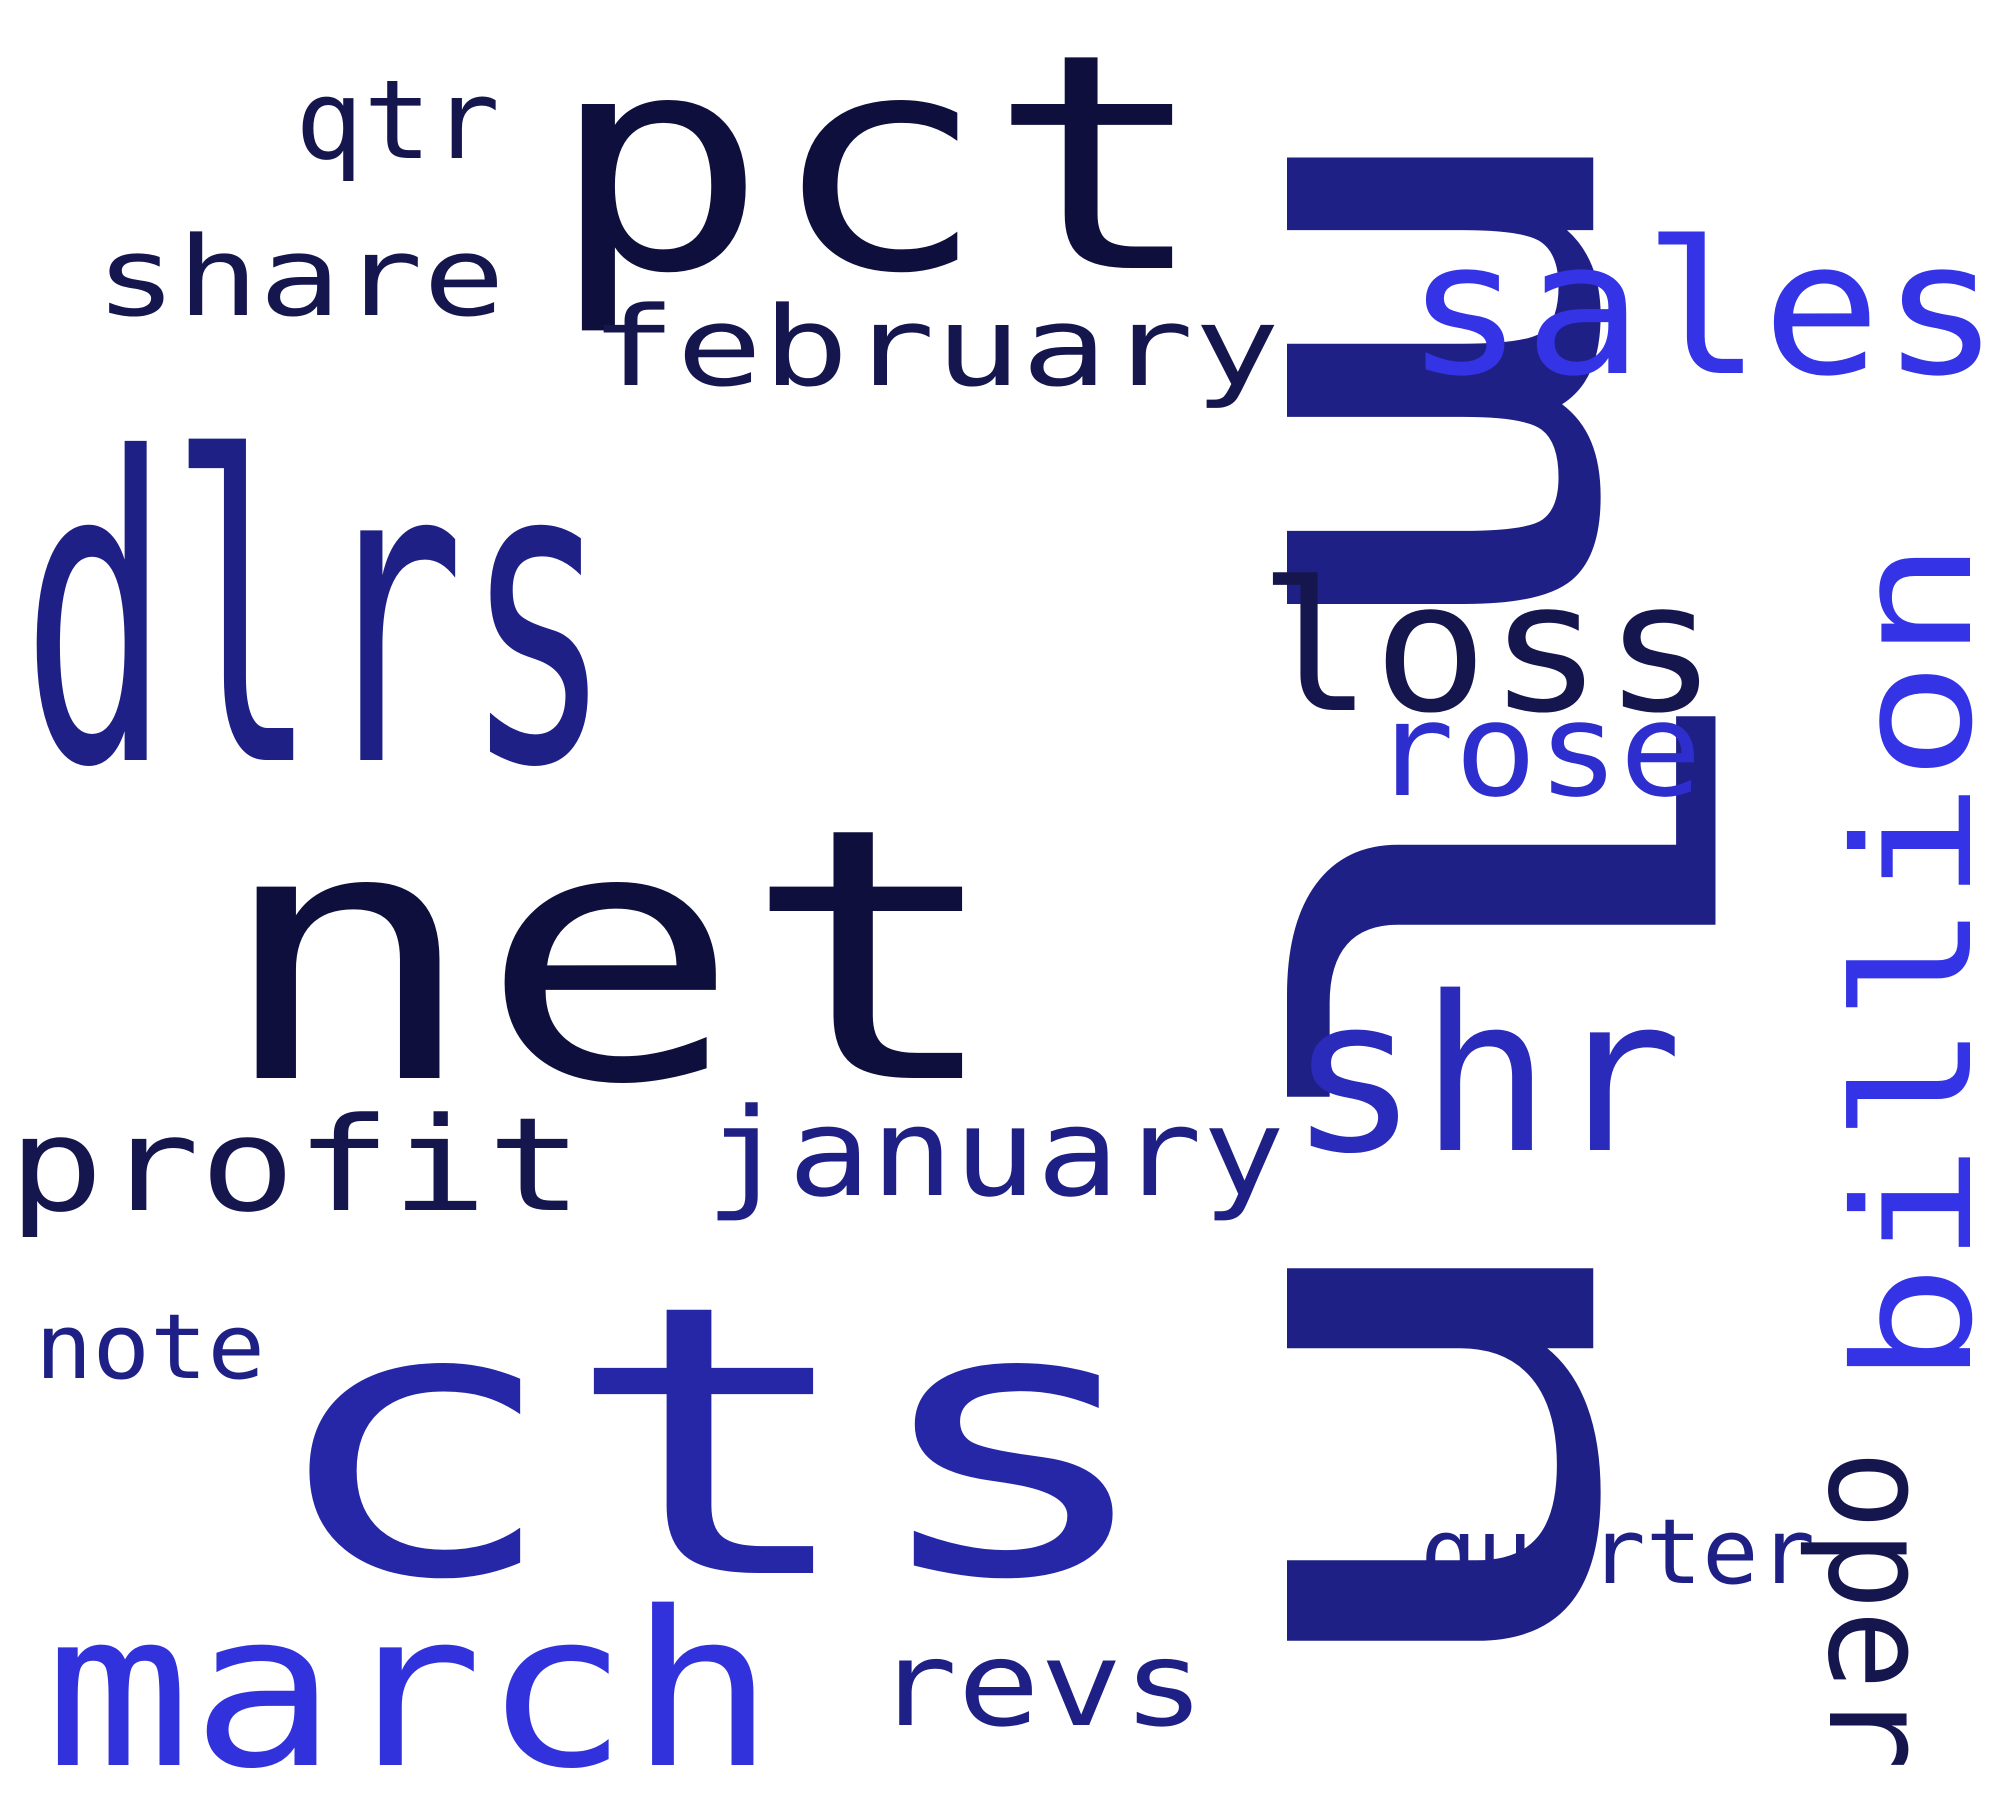 The image size is (2000, 1800). What do you see at coordinates (295, 1165) in the screenshot?
I see `word-profit: profit` at bounding box center [295, 1165].